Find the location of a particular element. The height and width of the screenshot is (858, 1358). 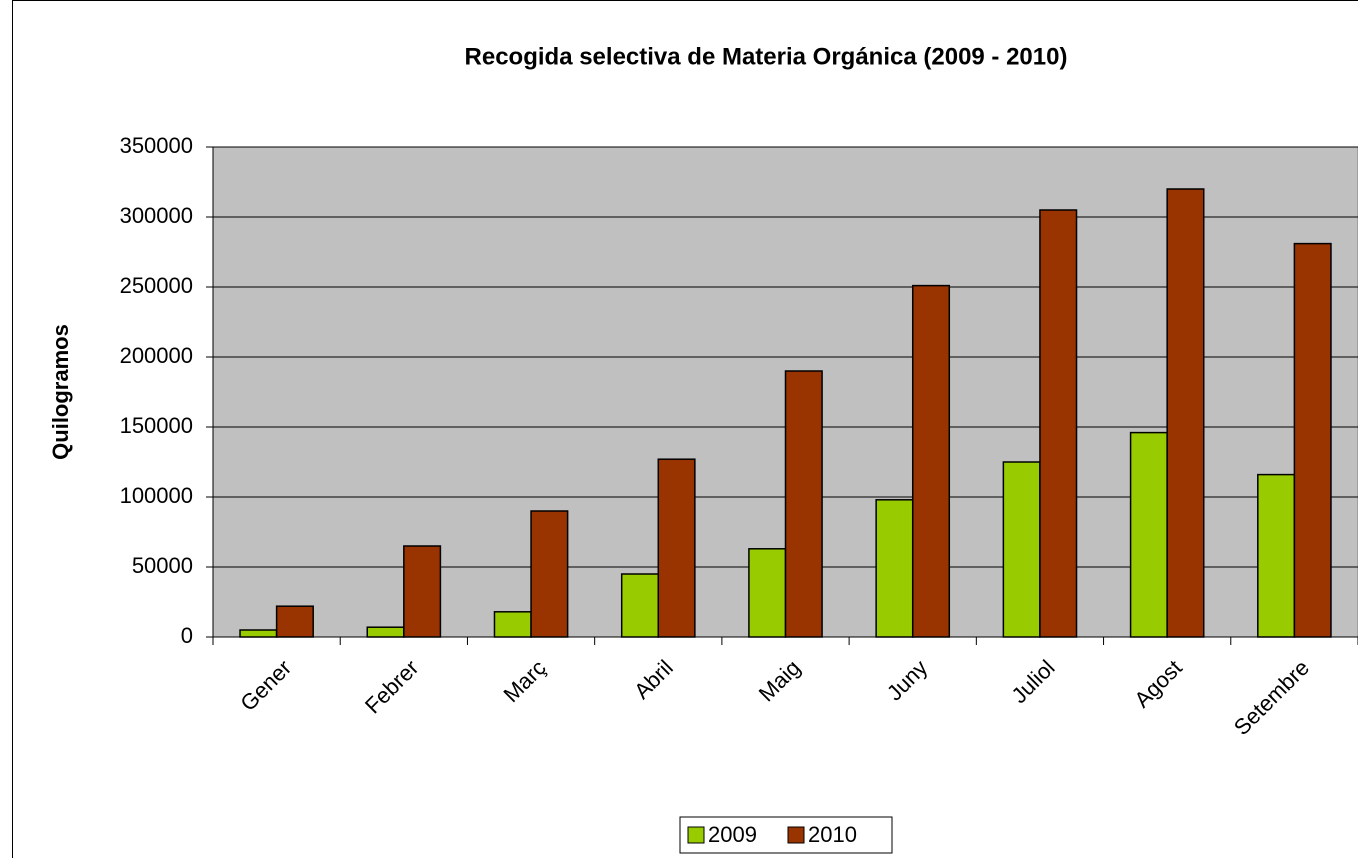

y-tick-label: 200000 is located at coordinates (156, 355).